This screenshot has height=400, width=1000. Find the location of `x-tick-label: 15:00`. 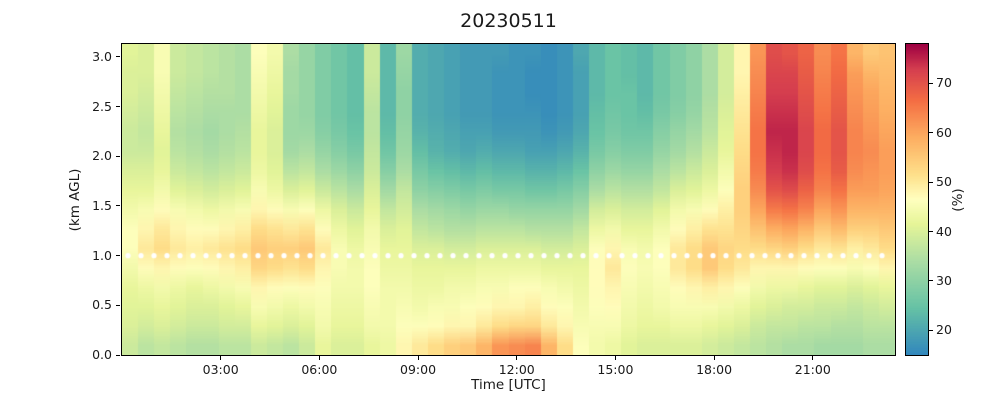

x-tick-label: 15:00 is located at coordinates (615, 369).